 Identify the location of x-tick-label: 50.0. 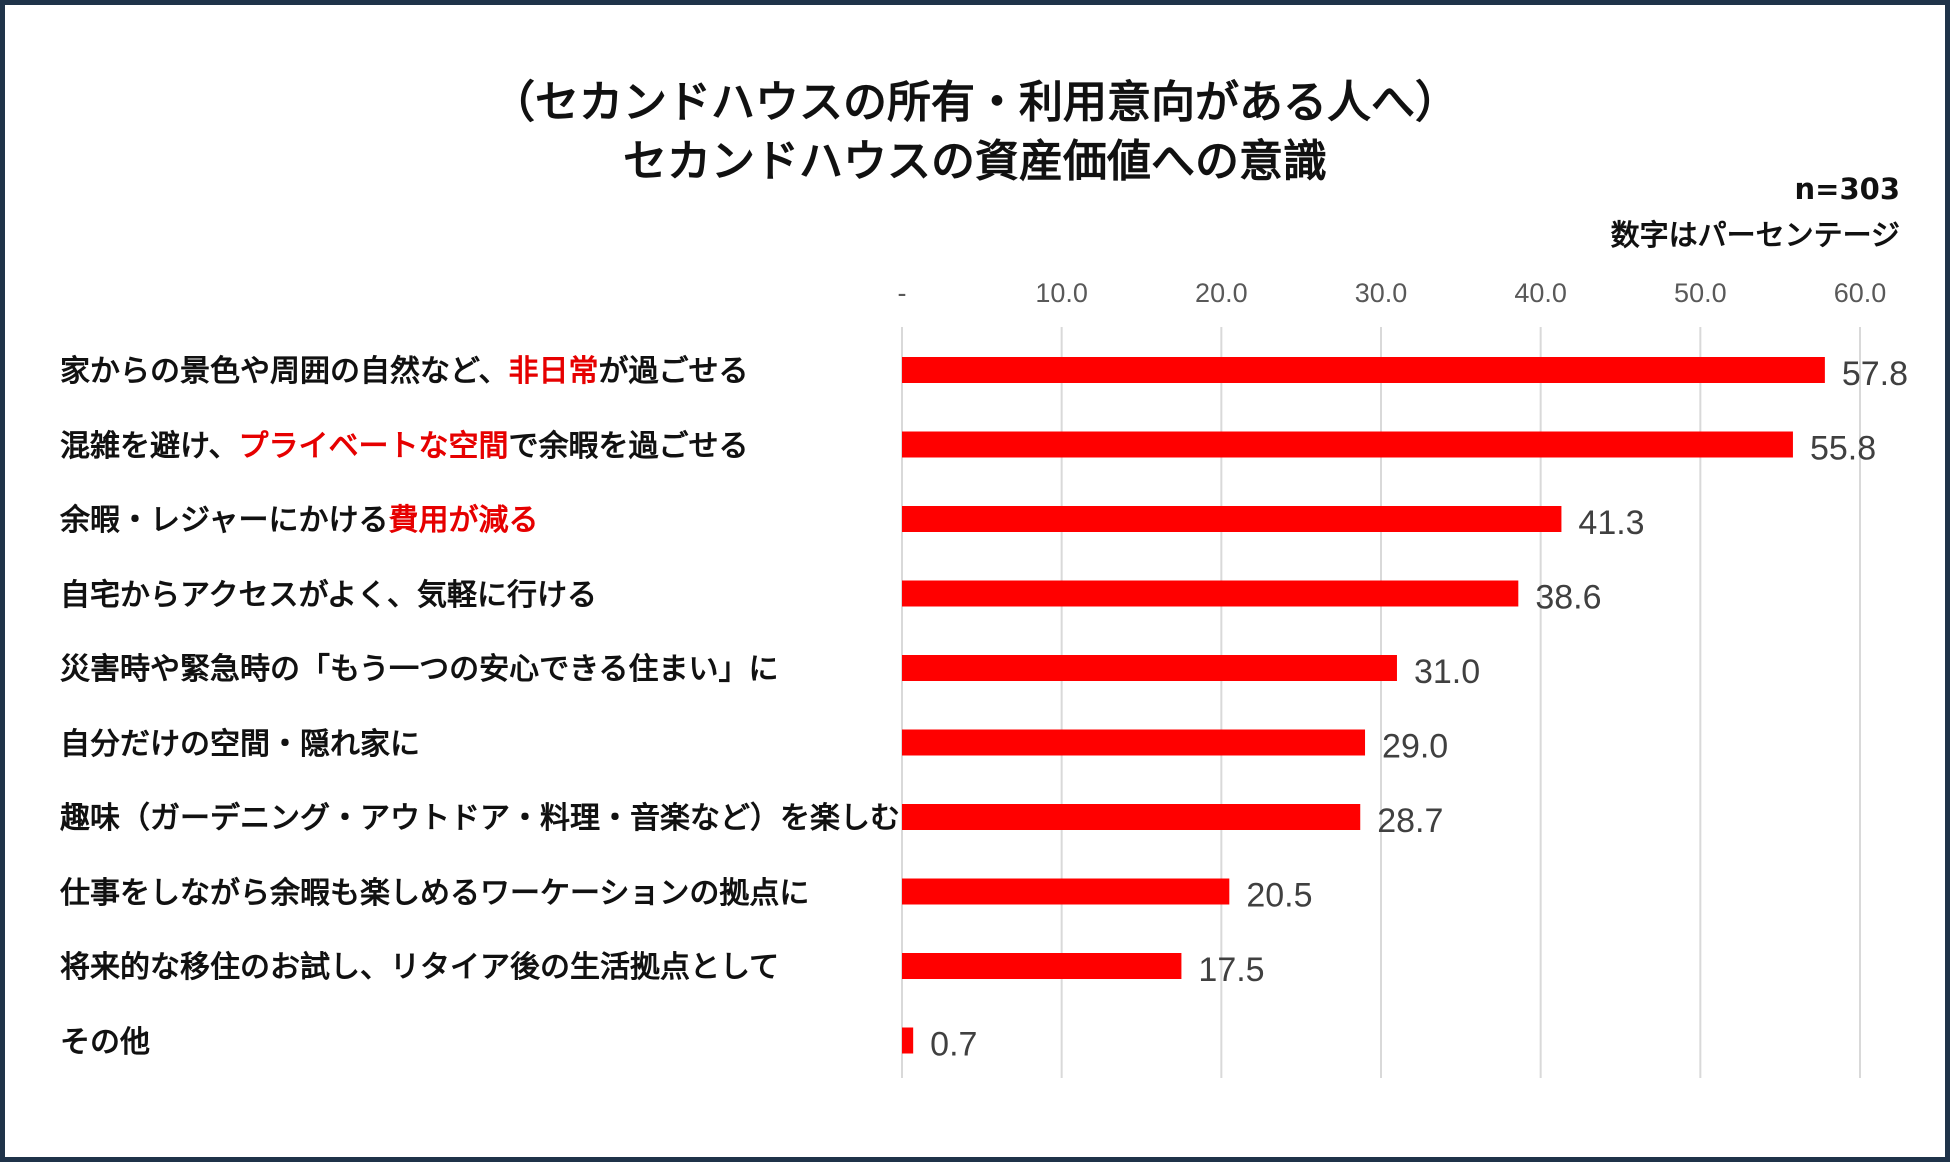
(1700, 293).